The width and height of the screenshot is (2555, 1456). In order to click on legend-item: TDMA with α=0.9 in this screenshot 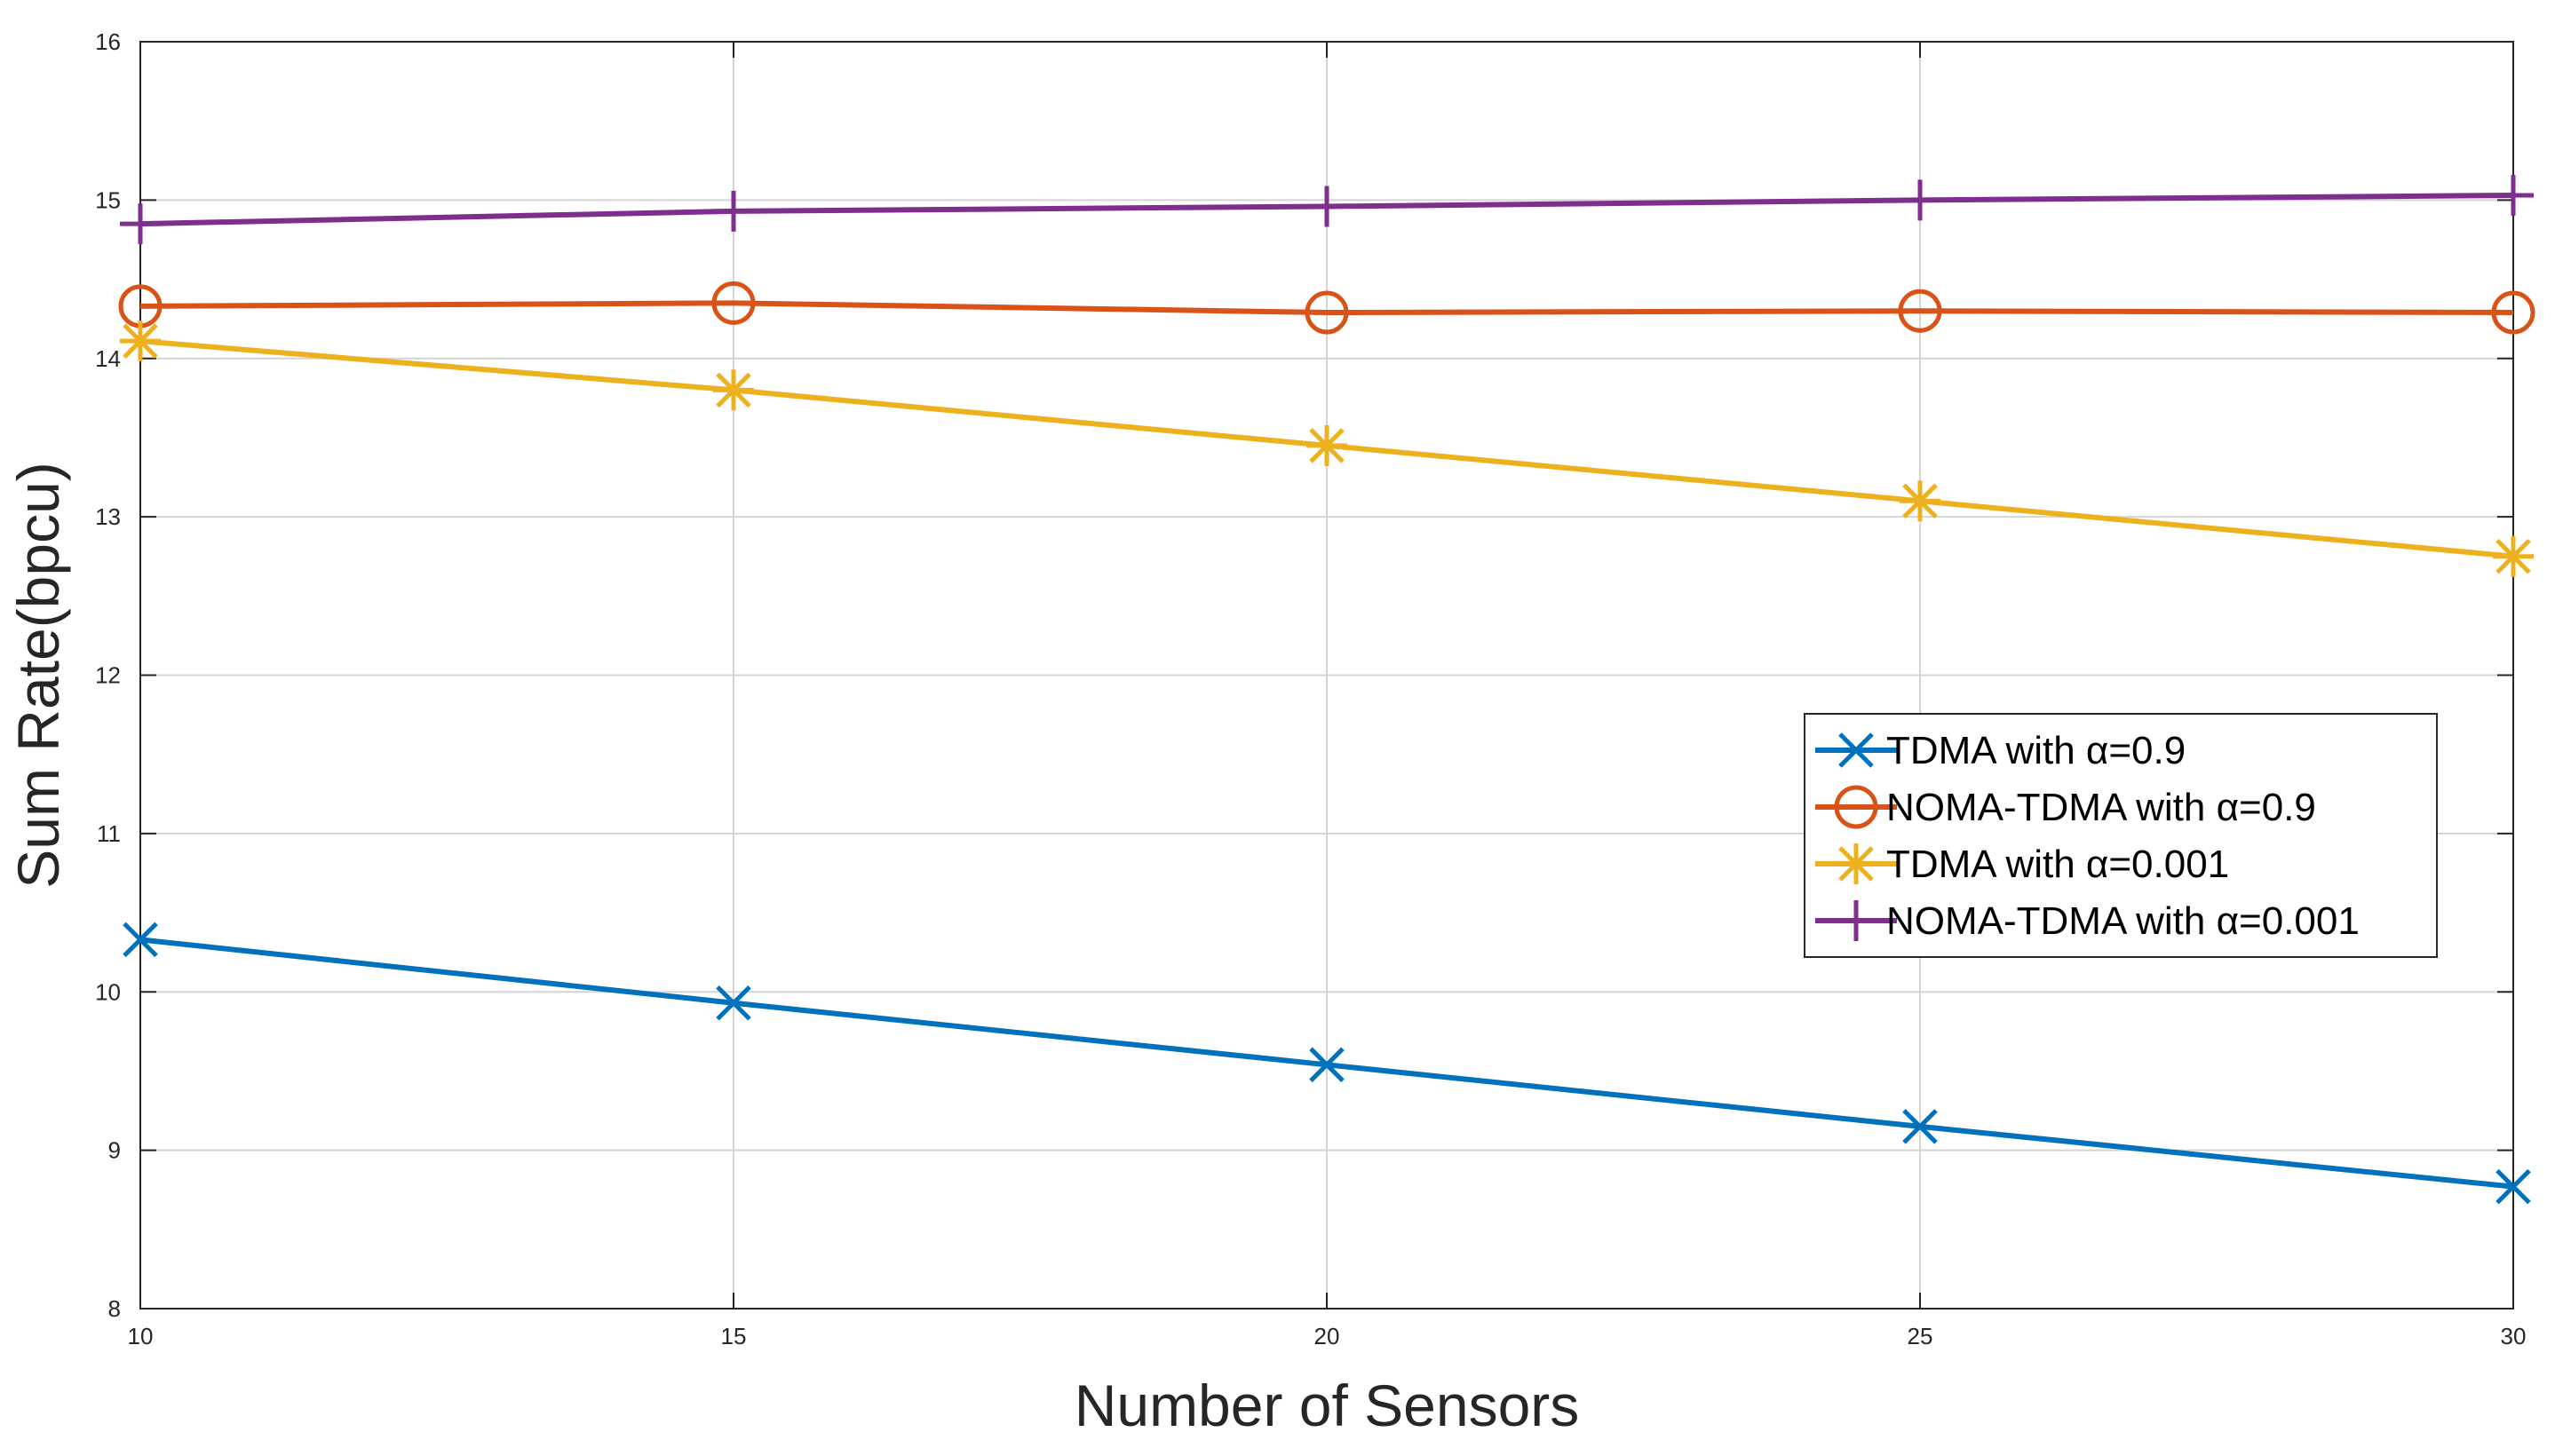, I will do `click(2000, 750)`.